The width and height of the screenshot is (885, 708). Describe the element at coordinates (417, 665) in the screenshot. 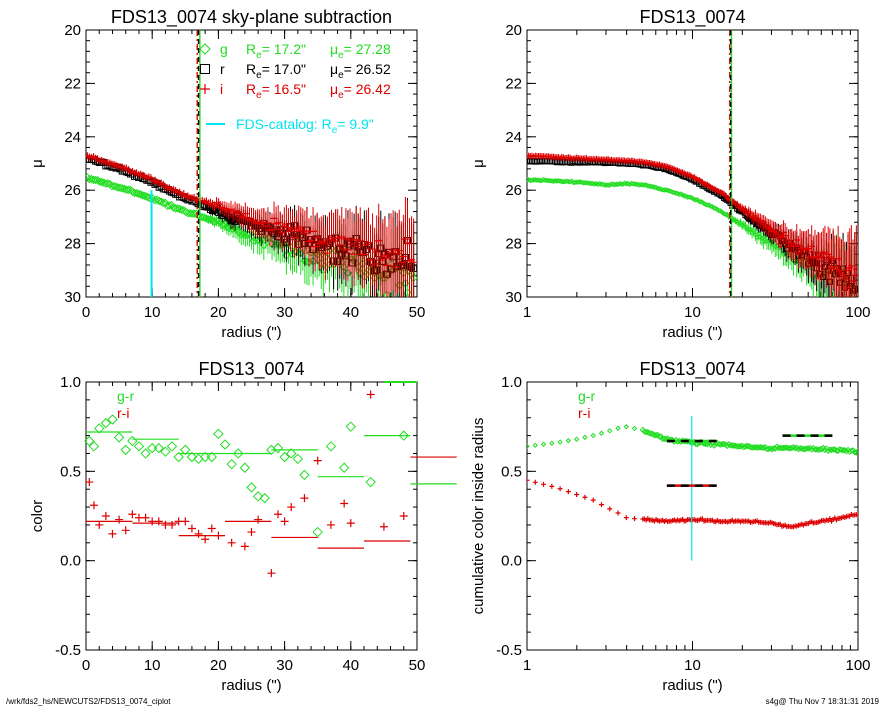

I see `x-tick-label: 50` at that location.